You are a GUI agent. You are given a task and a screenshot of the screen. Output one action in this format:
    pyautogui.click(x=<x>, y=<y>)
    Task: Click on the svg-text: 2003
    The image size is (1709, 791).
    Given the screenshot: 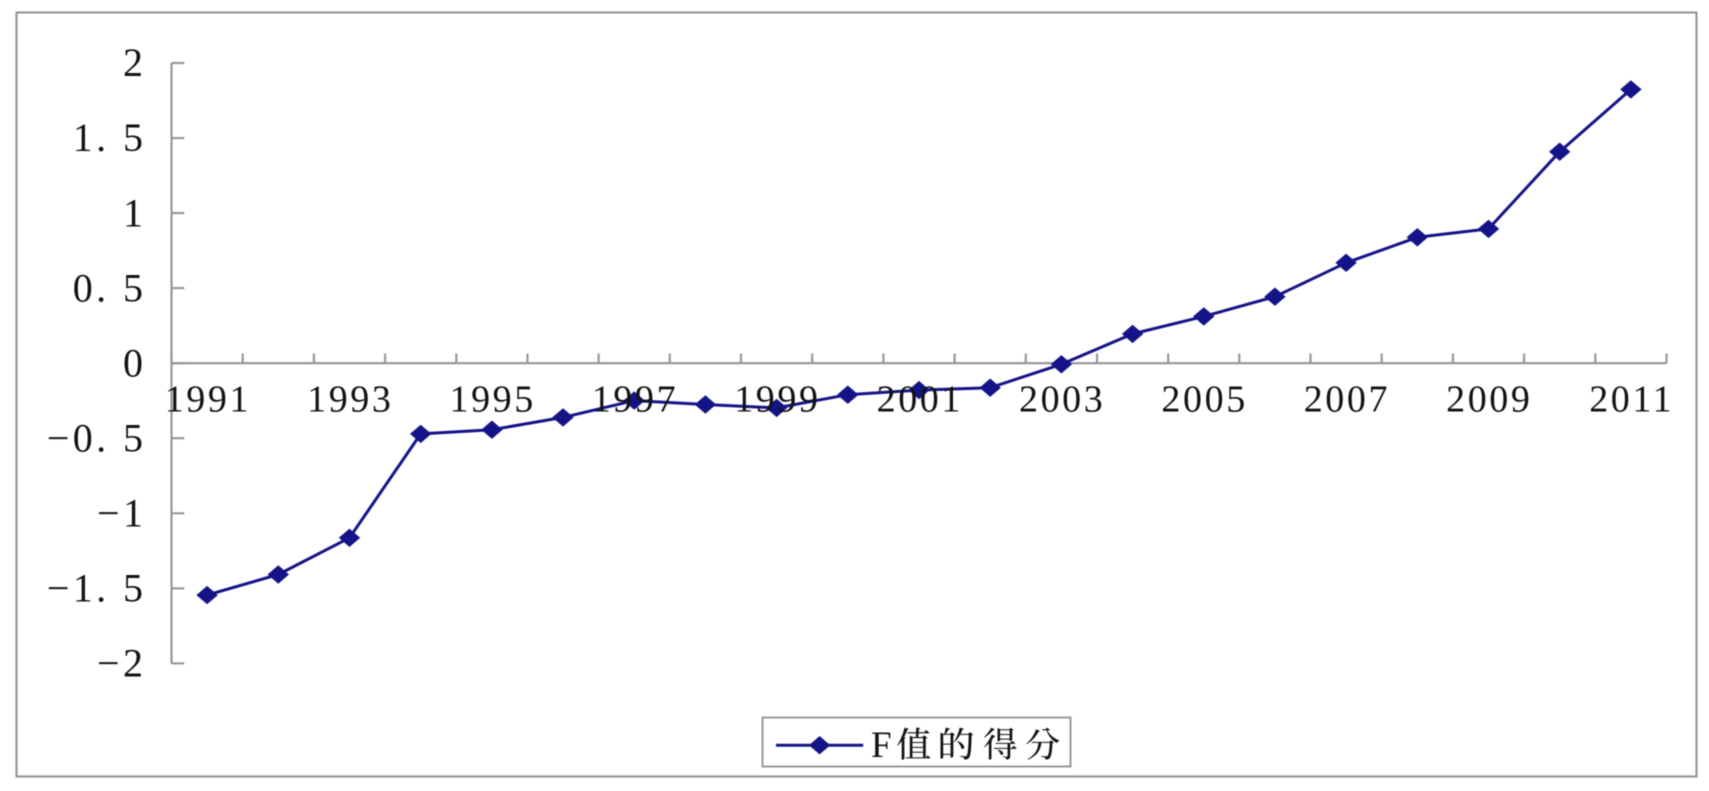 What is the action you would take?
    pyautogui.click(x=1062, y=400)
    